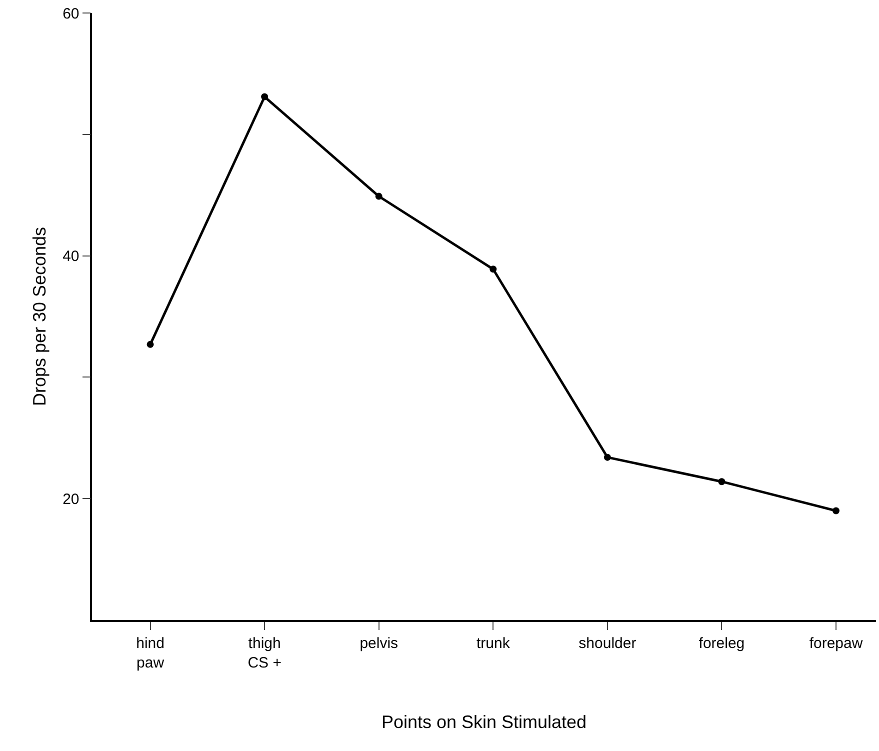  I want to click on x-tick-label: thigh CS +, so click(265, 653).